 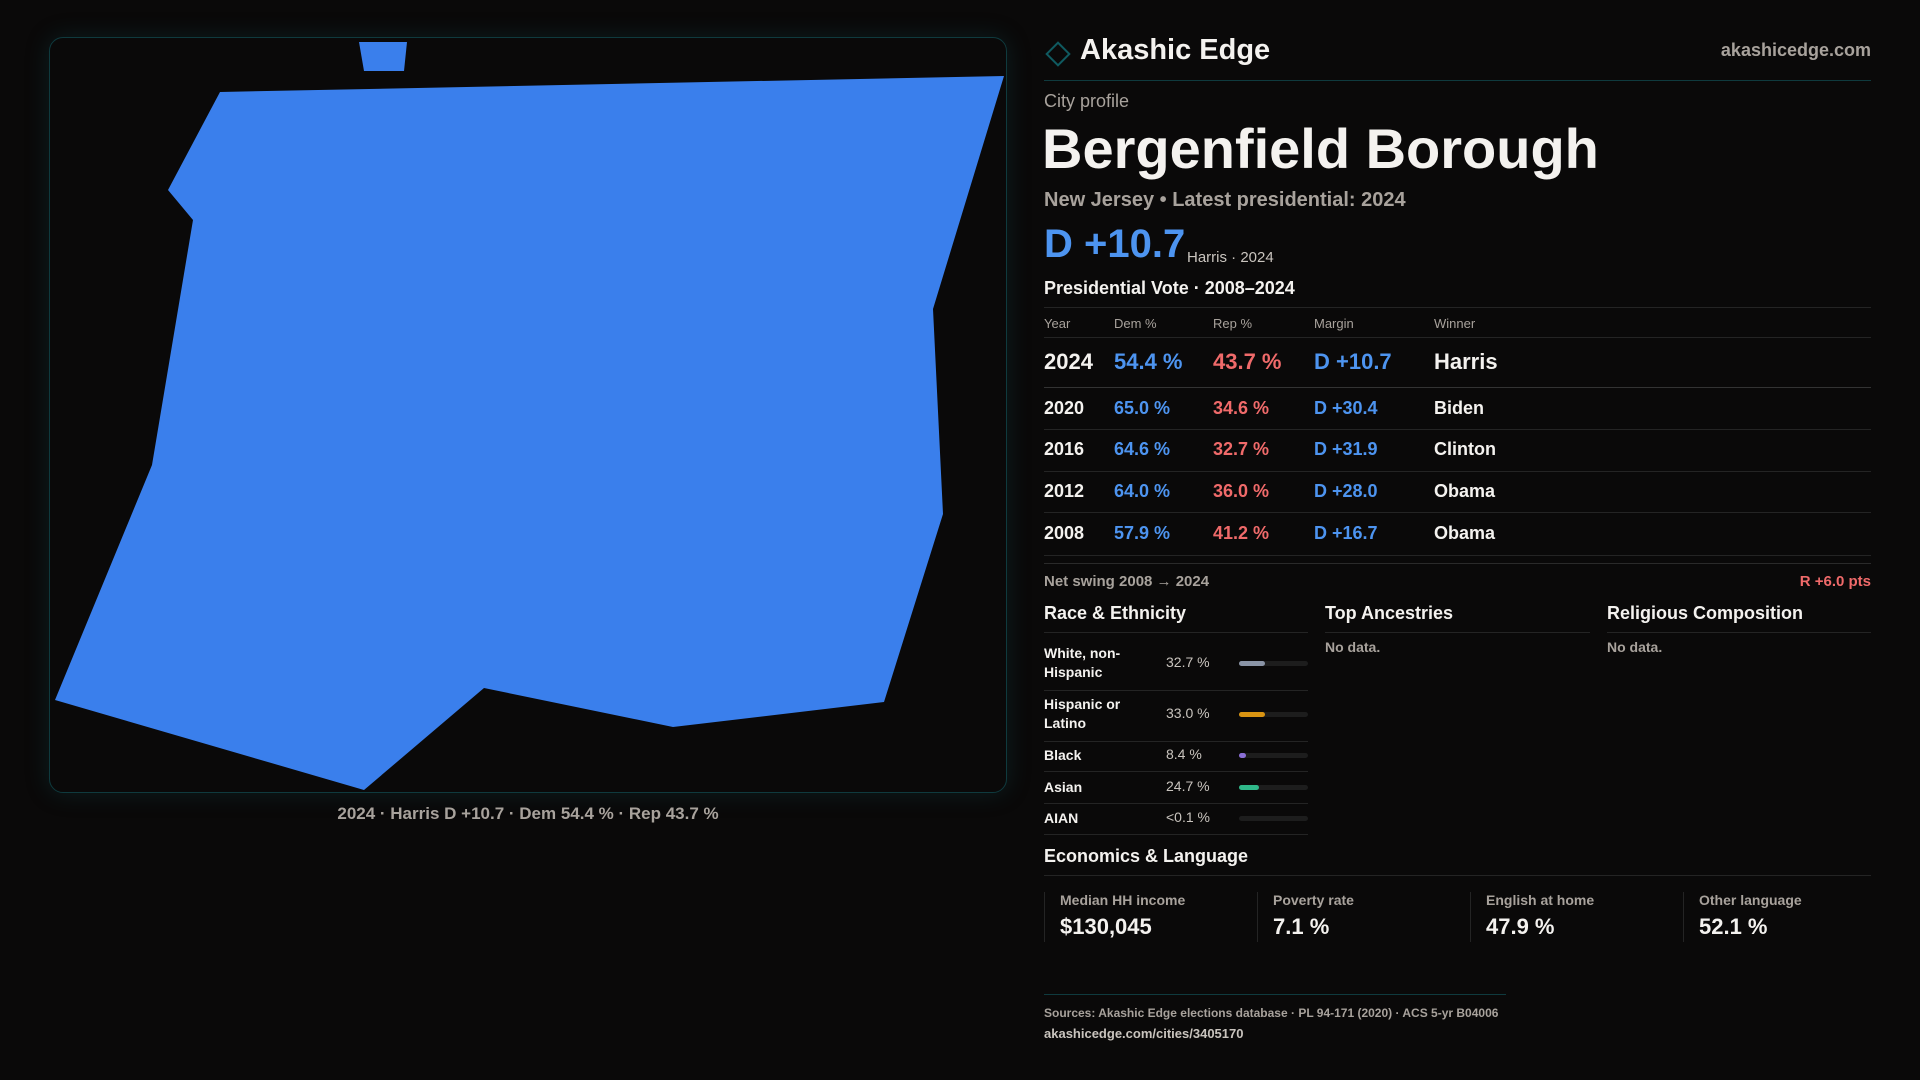 What do you see at coordinates (1142, 491) in the screenshot?
I see `vote-dem: 64.0 %` at bounding box center [1142, 491].